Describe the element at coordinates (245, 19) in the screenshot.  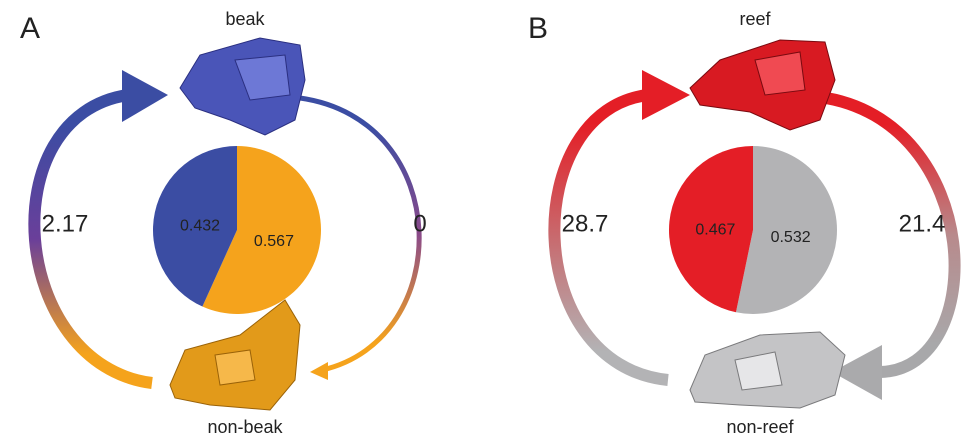
I see `state-label: beak` at that location.